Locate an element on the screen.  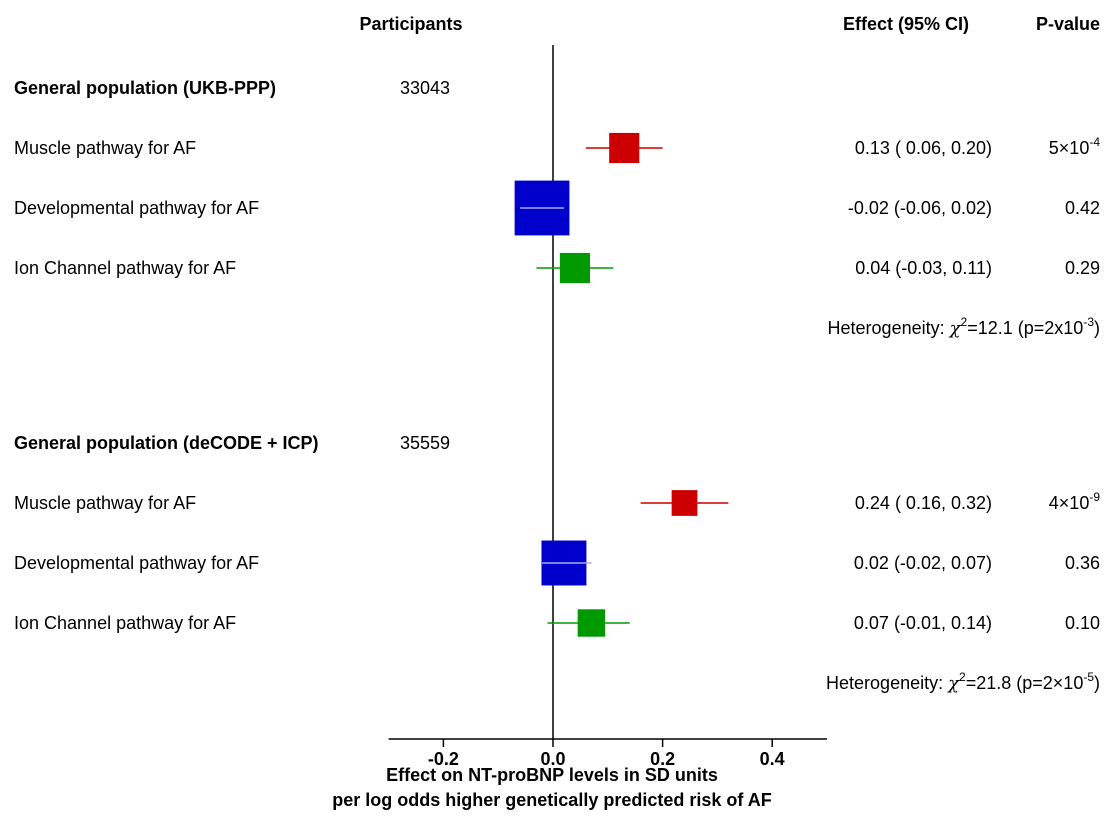
group-title: General population (deCODE + ICP) is located at coordinates (166, 443).